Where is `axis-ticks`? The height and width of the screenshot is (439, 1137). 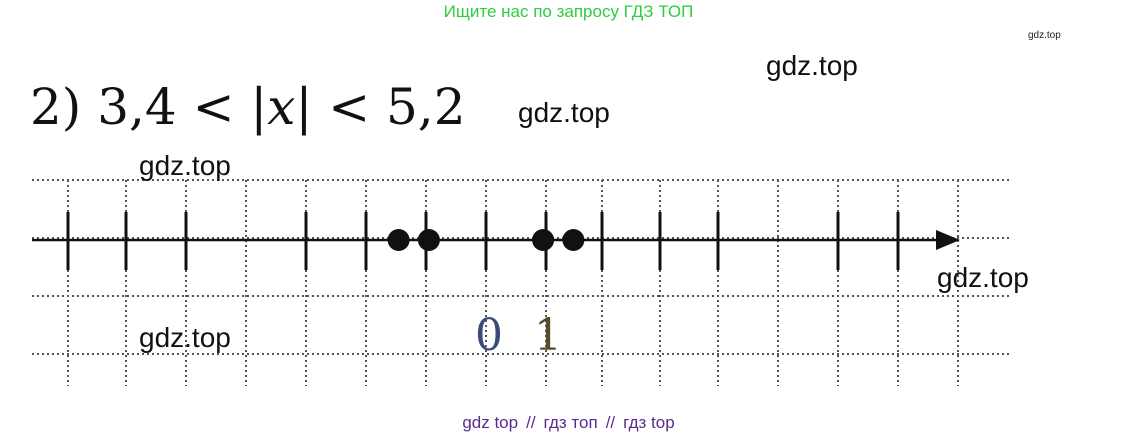
axis-ticks is located at coordinates (483, 241).